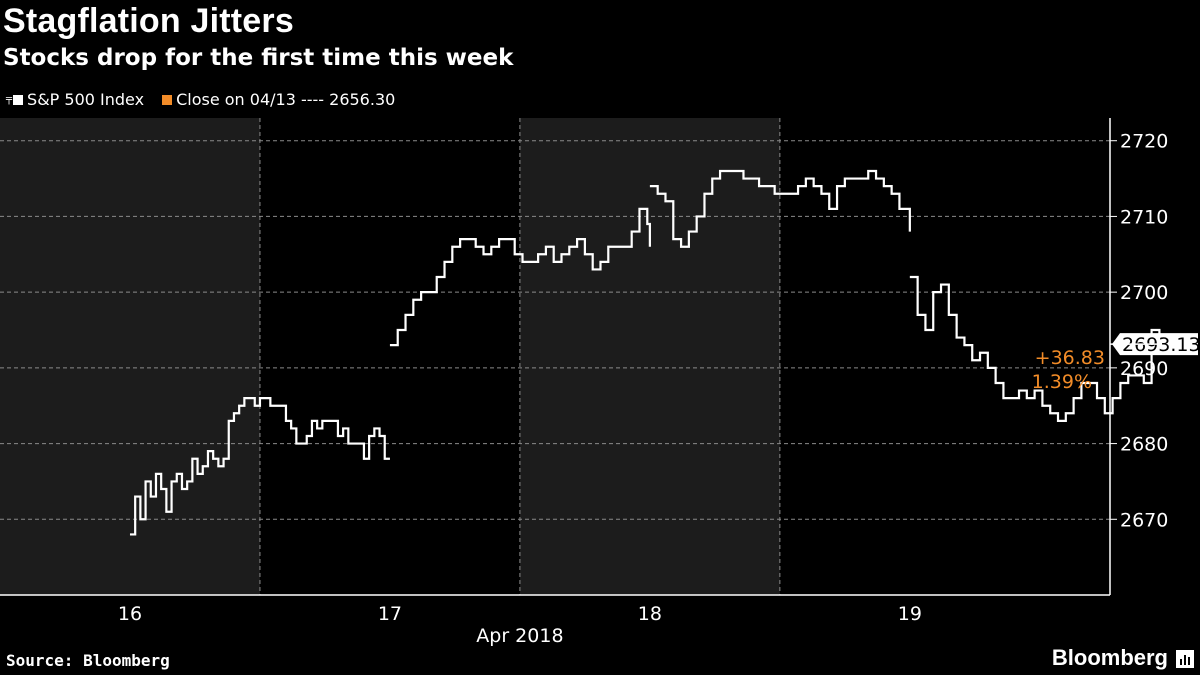 This screenshot has width=1200, height=675. Describe the element at coordinates (18, 99) in the screenshot. I see `legend-swatch-series` at that location.